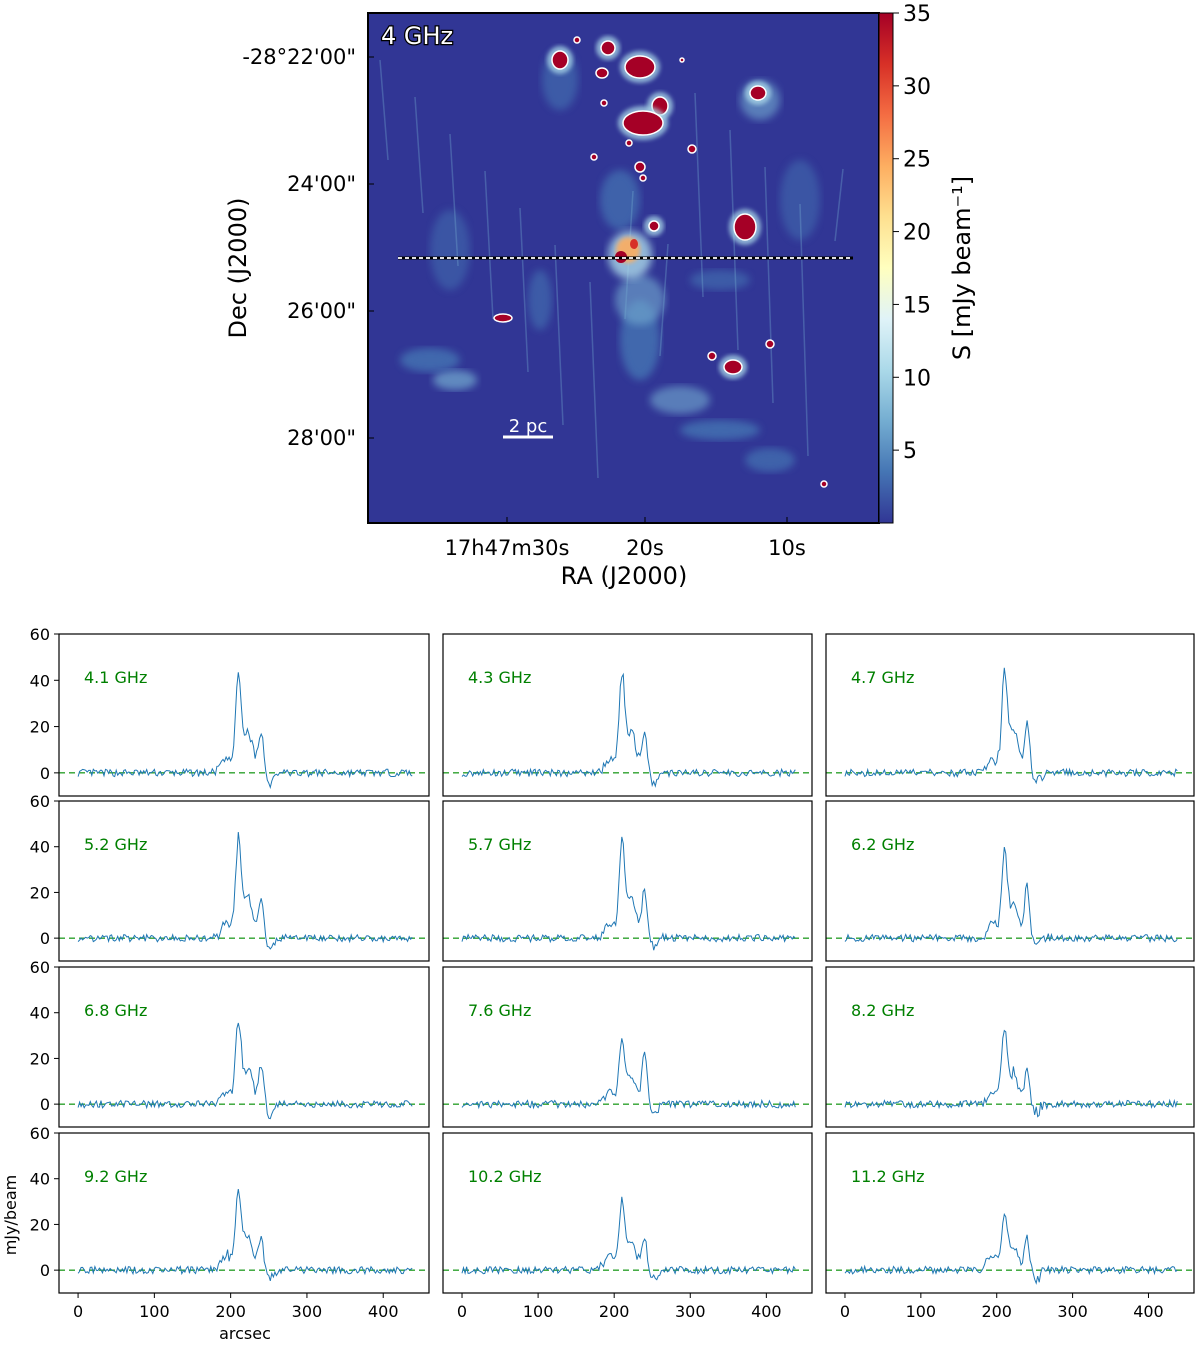  What do you see at coordinates (499, 844) in the screenshot?
I see `panel-frequency-label: 5.7 GHz` at bounding box center [499, 844].